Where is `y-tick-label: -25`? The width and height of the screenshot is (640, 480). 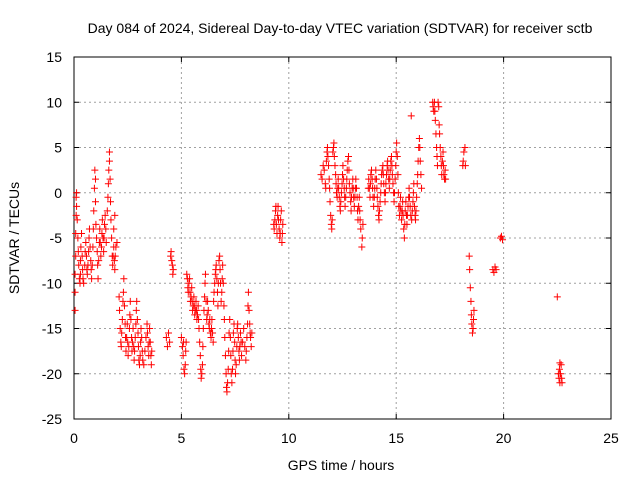
y-tick-label: -25 is located at coordinates (52, 419).